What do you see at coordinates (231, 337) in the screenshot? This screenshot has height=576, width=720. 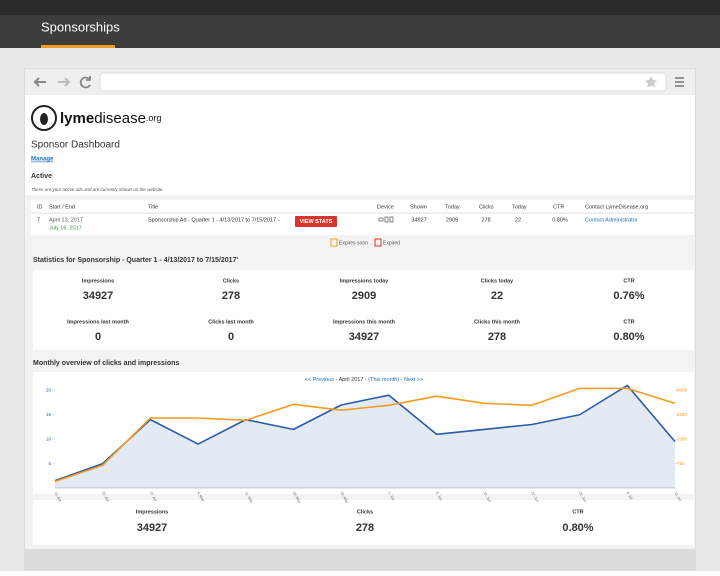 I see `stat-value: 0` at bounding box center [231, 337].